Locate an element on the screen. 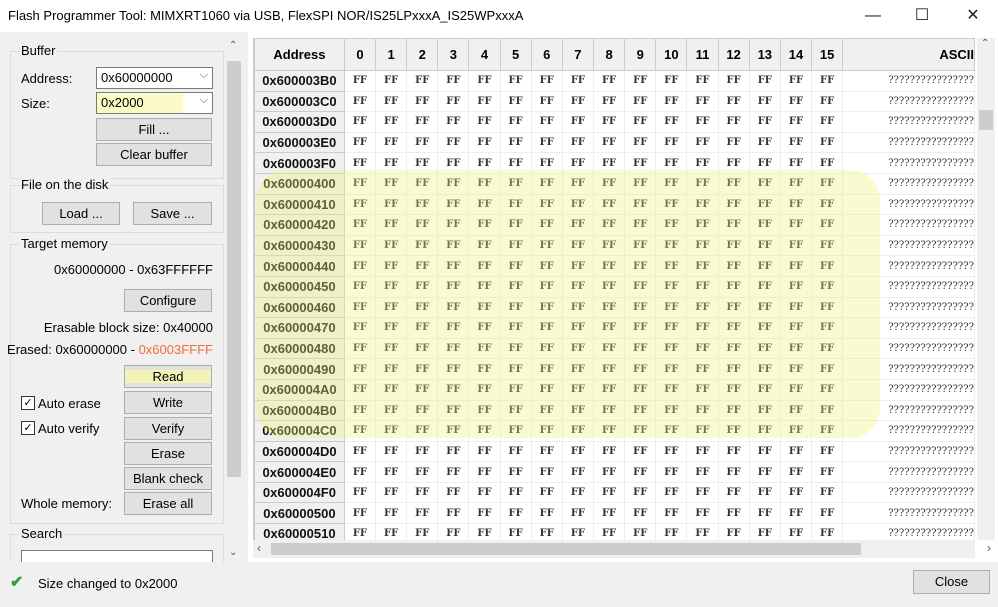  column-header: 0 is located at coordinates (360, 54).